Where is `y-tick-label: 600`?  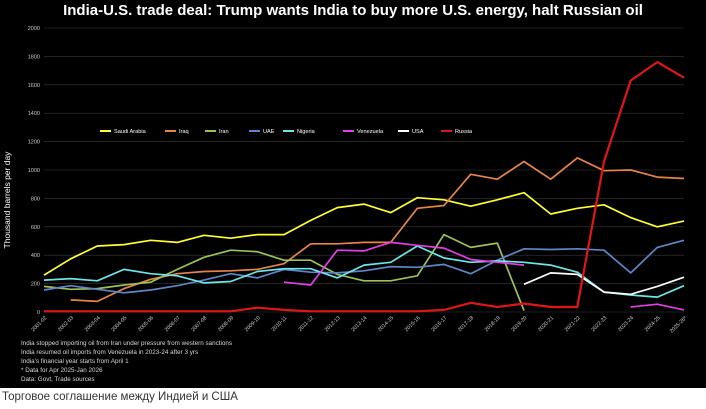 y-tick-label: 600 is located at coordinates (35, 228).